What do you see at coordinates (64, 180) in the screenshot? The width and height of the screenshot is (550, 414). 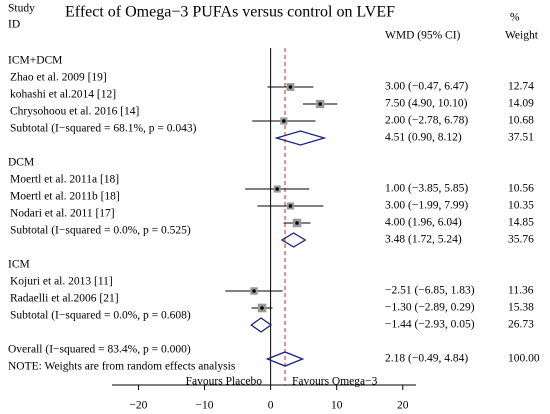 I see `row-label: Moertl et al. 2011a [18]` at bounding box center [64, 180].